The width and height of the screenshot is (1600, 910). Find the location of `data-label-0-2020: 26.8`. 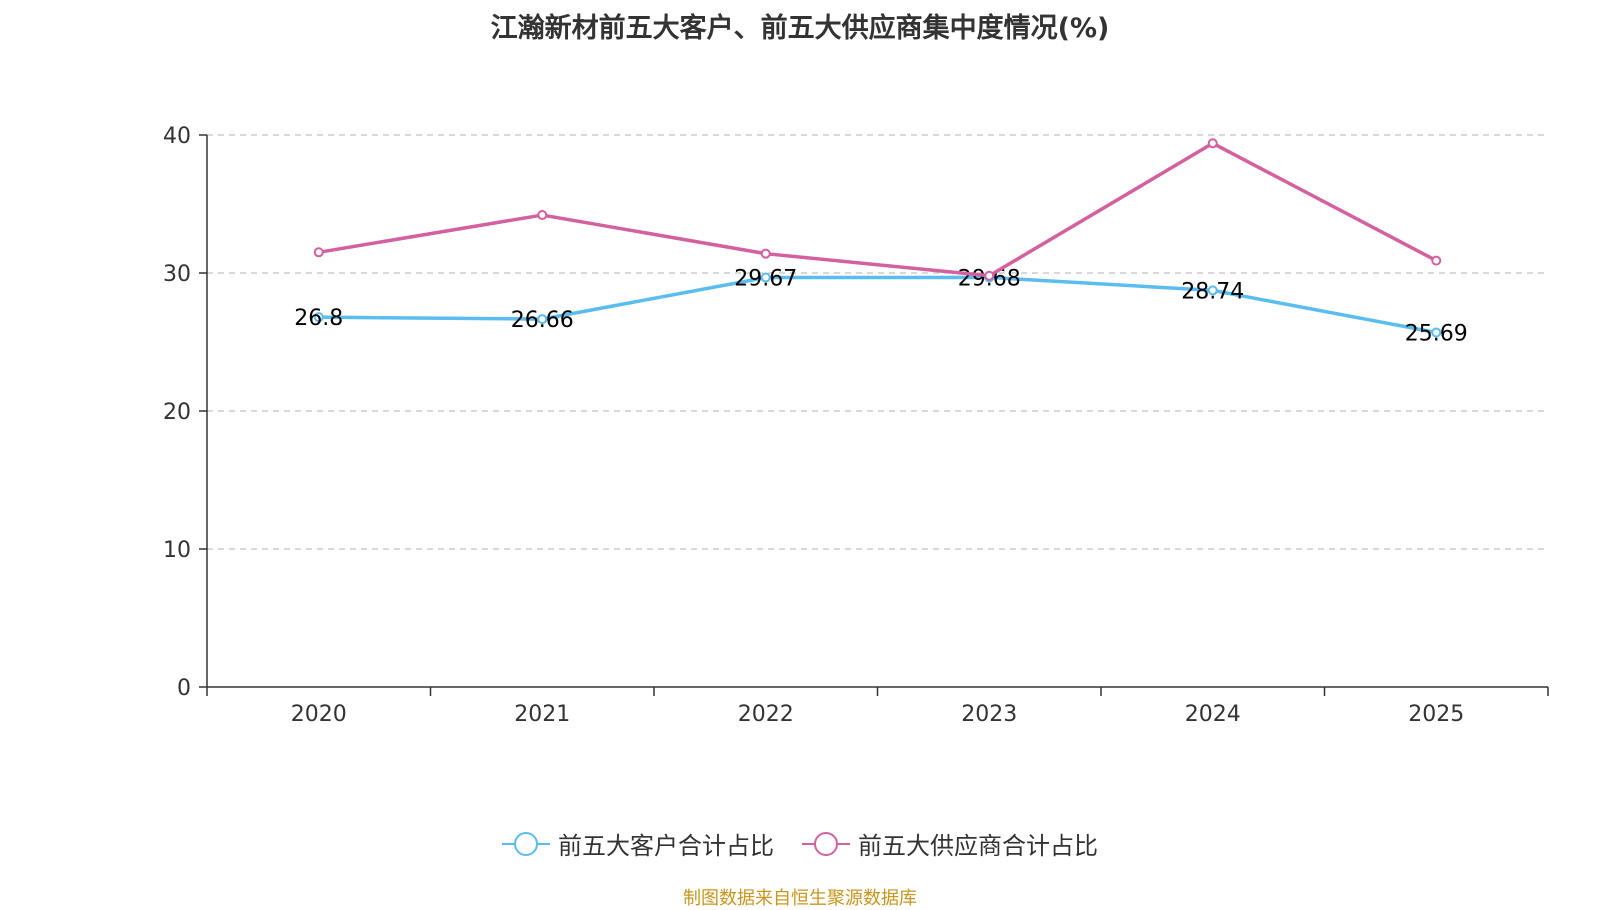

data-label-0-2020: 26.8 is located at coordinates (318, 318).